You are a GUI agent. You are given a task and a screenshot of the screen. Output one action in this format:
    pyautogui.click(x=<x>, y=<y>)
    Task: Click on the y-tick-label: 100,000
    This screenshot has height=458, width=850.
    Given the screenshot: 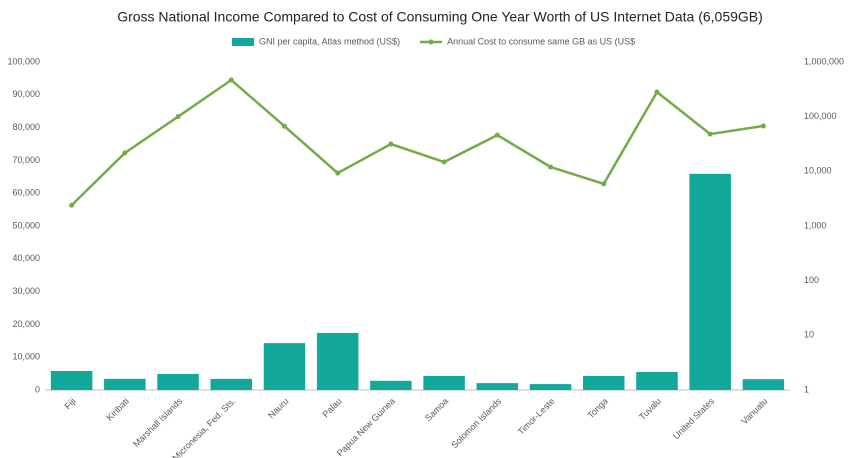 What is the action you would take?
    pyautogui.click(x=23, y=61)
    